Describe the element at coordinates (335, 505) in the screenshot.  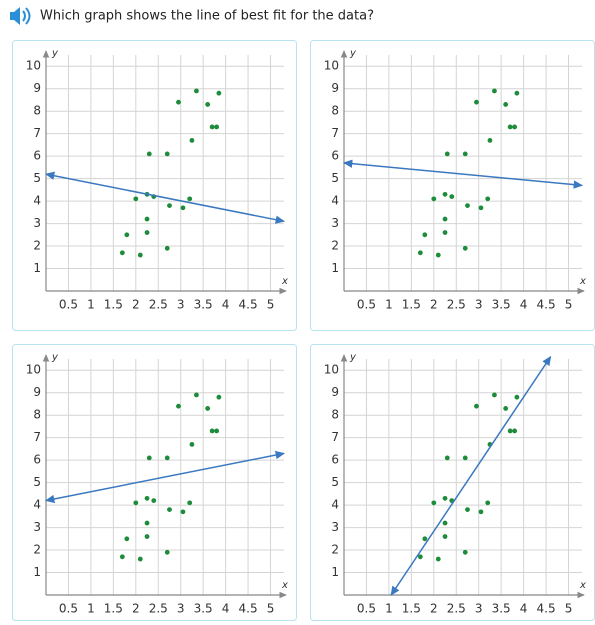
I see `y-tick-label: 4` at that location.